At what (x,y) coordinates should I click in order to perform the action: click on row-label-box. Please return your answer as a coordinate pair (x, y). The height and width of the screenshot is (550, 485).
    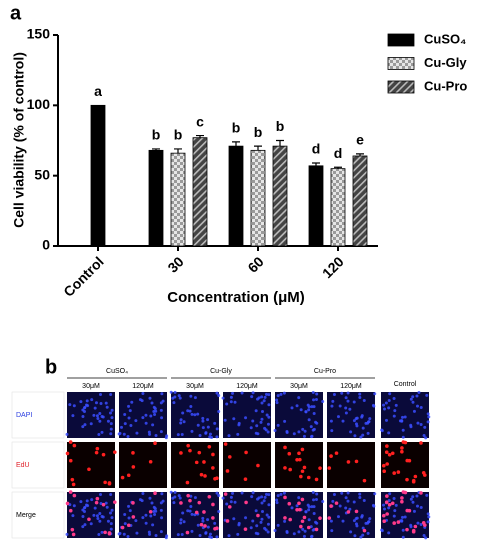
    Looking at the image, I should click on (38, 515).